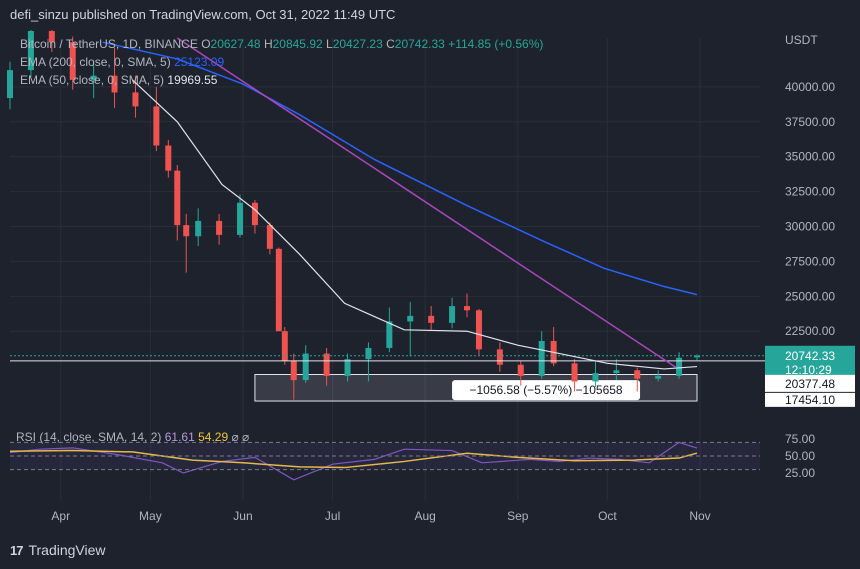 This screenshot has width=860, height=569. I want to click on rsi-tick-label: 75.00, so click(800, 439).